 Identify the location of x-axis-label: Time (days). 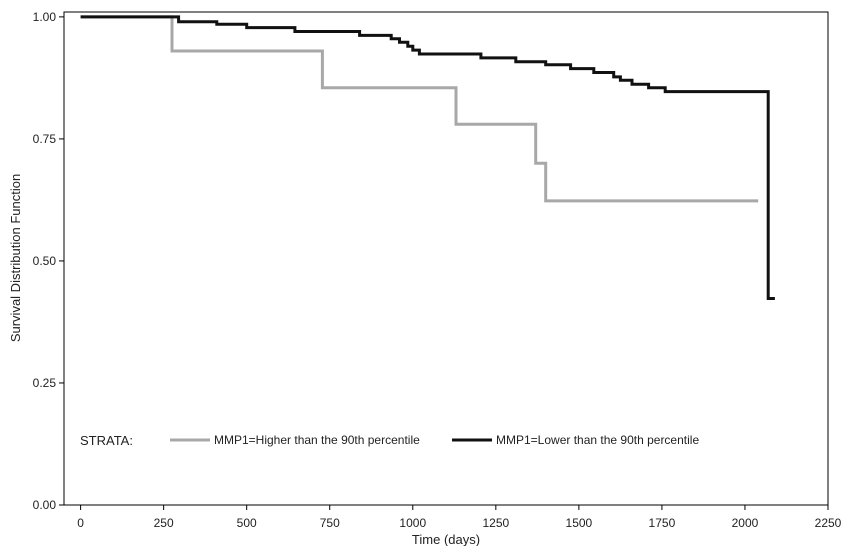
(446, 539).